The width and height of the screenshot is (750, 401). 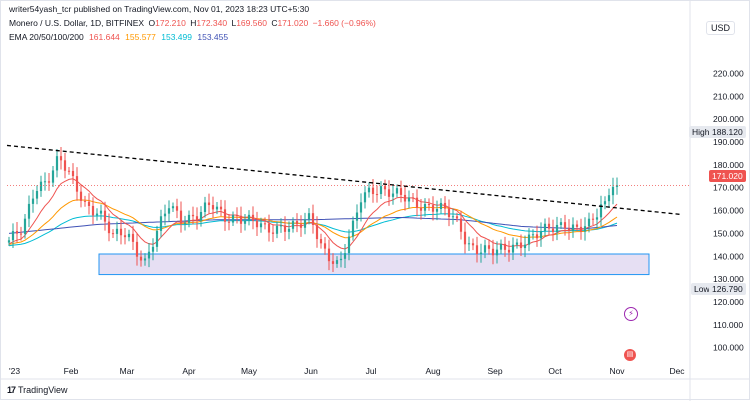 What do you see at coordinates (77, 23) in the screenshot?
I see `symbol-name: Monero / U.S. Dollar, 1D, BITFINEX` at bounding box center [77, 23].